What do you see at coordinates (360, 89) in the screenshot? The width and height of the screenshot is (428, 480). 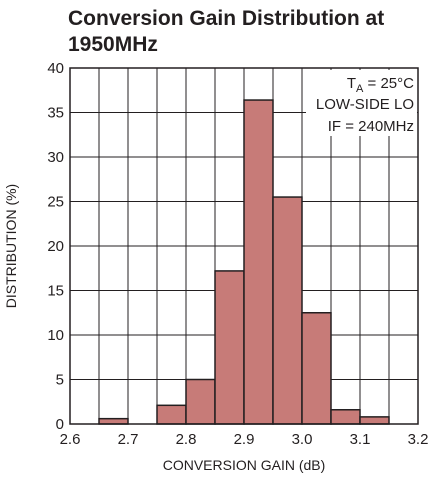 I see `annotation-t-subscript: A` at bounding box center [360, 89].